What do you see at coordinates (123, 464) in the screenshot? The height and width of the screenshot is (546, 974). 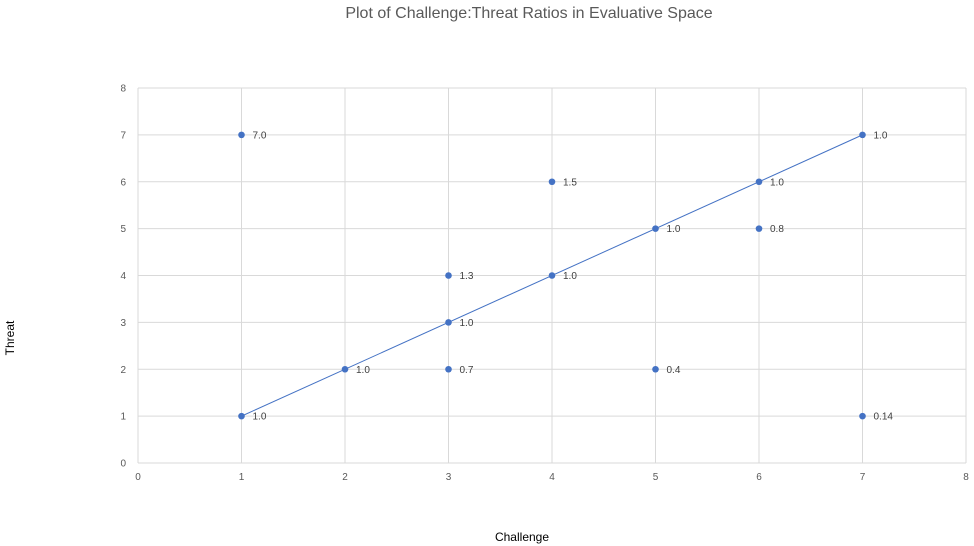 I see `y-tick-label: 0` at bounding box center [123, 464].